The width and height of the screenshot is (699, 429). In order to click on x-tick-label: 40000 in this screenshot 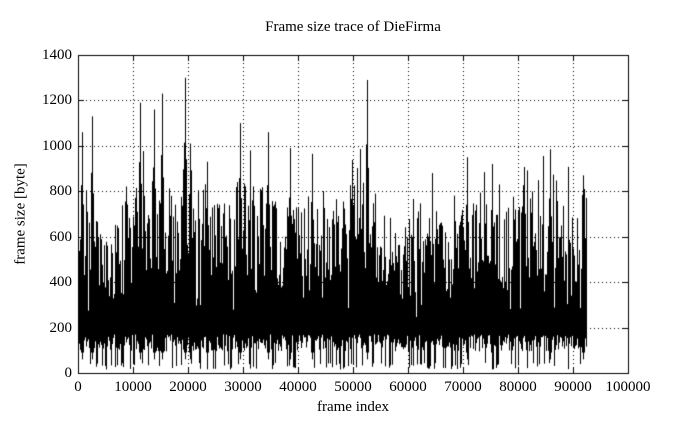, I will do `click(298, 387)`.